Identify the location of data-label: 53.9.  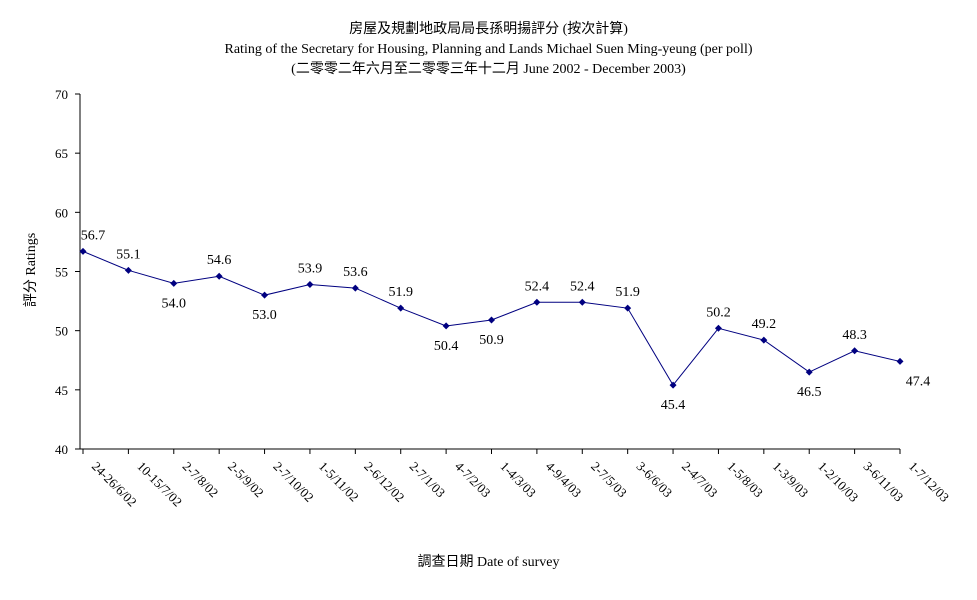
(310, 269).